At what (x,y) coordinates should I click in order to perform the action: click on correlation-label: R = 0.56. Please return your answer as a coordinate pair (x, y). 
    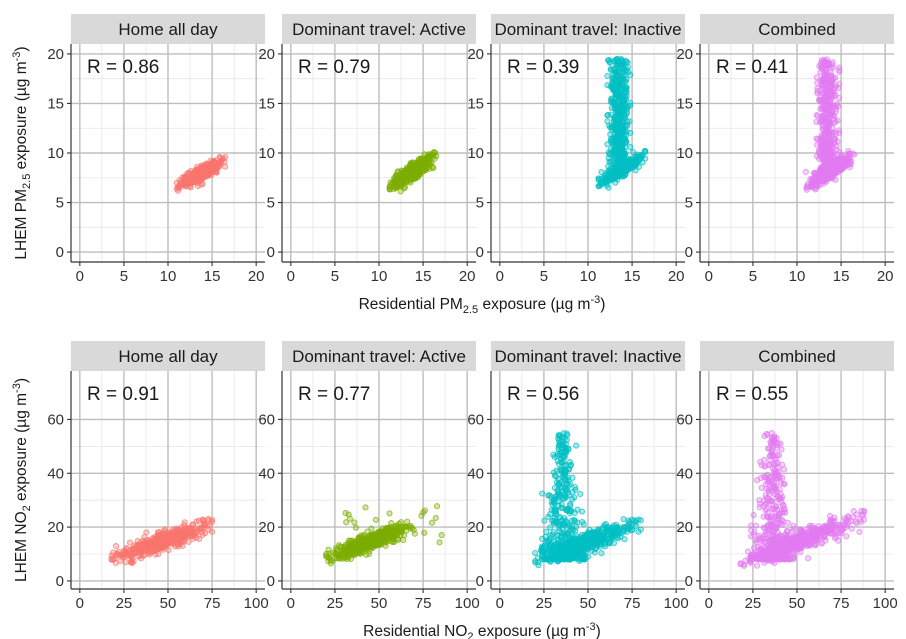
    Looking at the image, I should click on (543, 394).